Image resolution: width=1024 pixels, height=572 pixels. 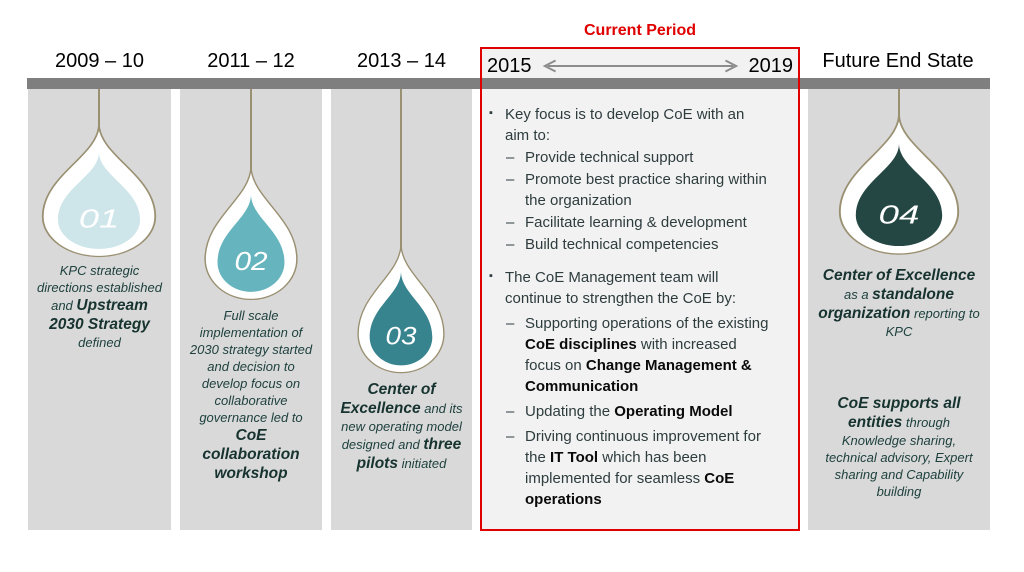 I want to click on milestone-3-emphasis: Center of Excellence, so click(x=388, y=399).